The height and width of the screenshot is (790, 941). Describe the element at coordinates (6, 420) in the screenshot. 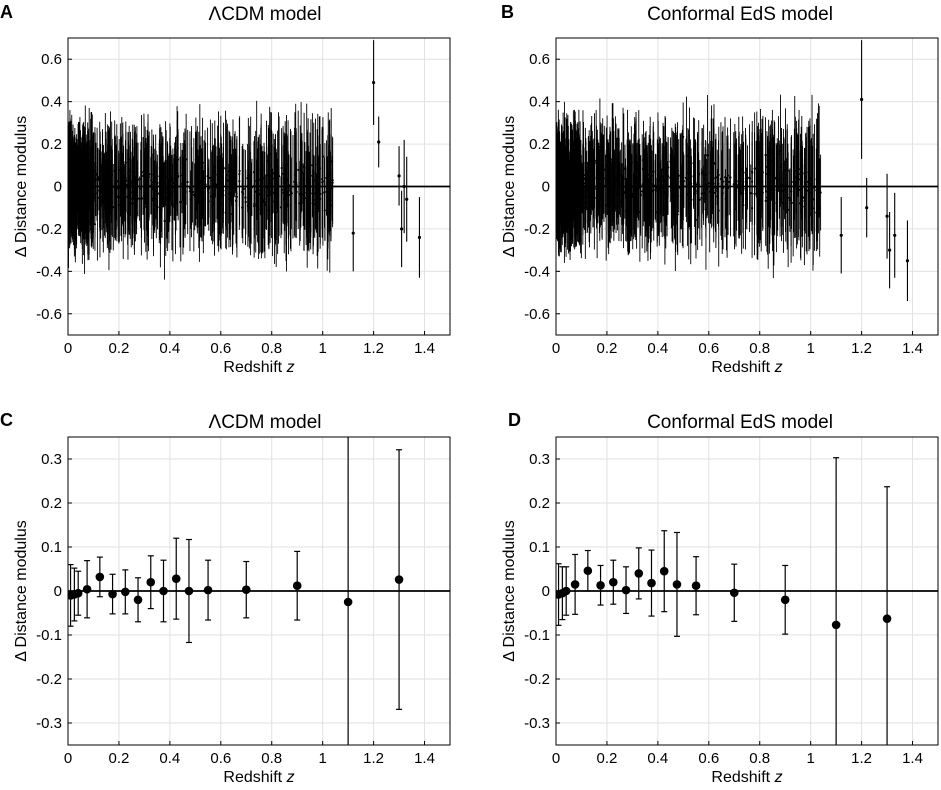

I see `panel-letter: C` at that location.